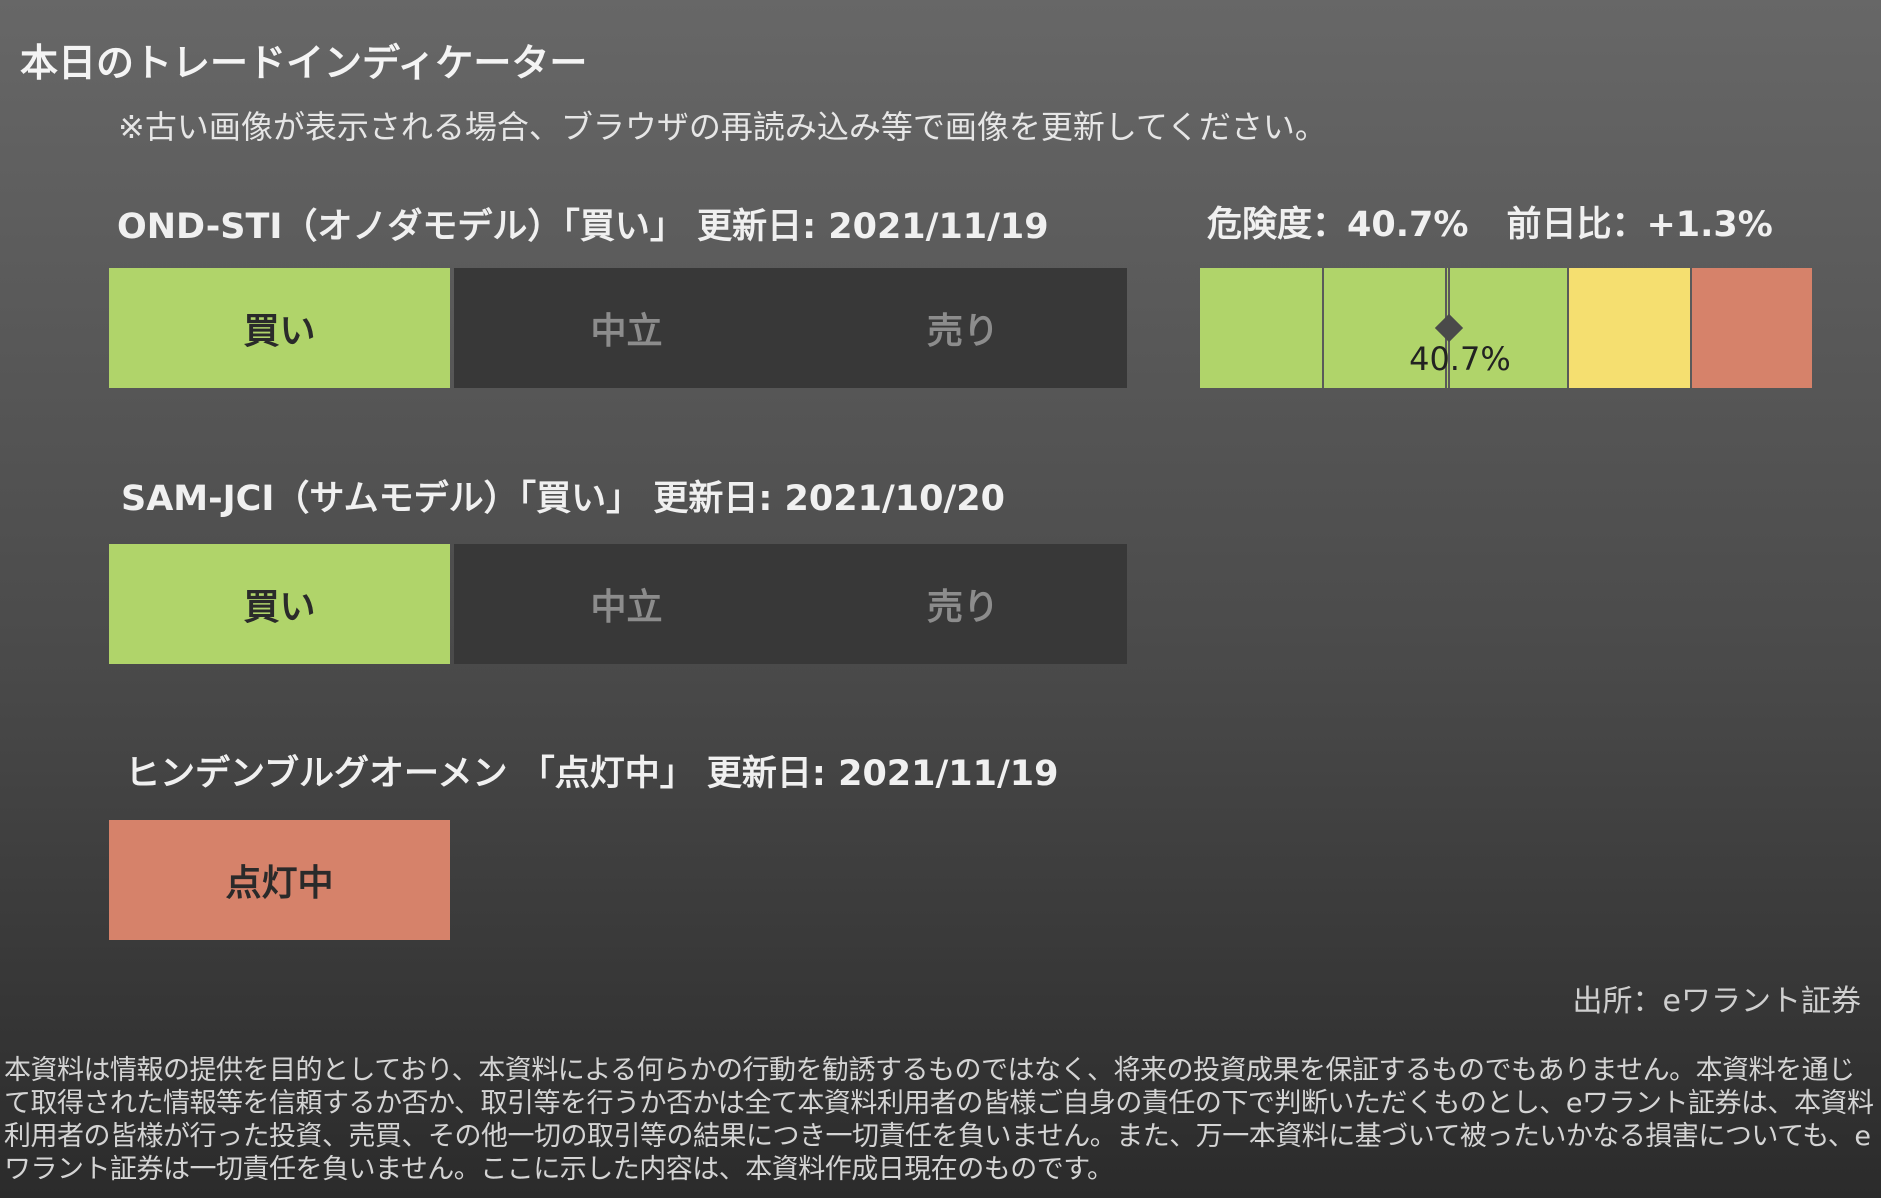 The image size is (1881, 1198). Describe the element at coordinates (592, 774) in the screenshot. I see `hindenburg-heading: ヒンデンブルグオーメン 「点灯中」 更新日: 2021/11/19` at that location.